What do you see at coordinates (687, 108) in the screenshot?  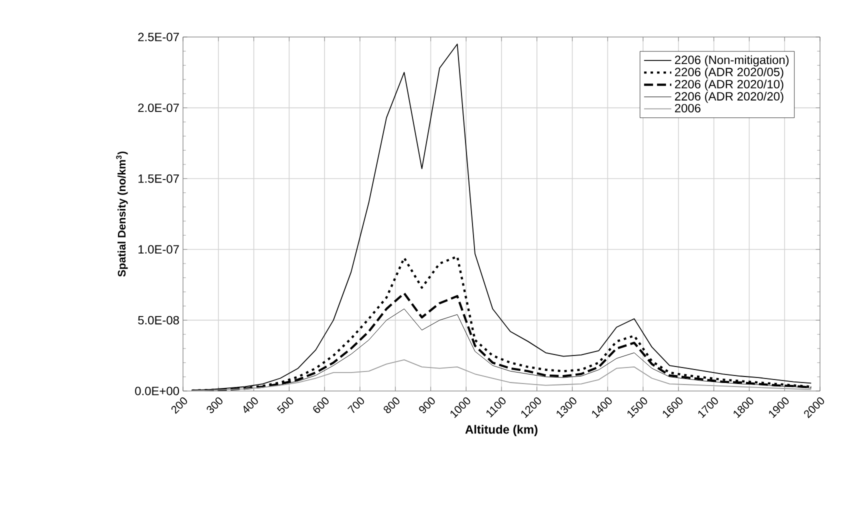 I see `legend-label: 2006` at bounding box center [687, 108].